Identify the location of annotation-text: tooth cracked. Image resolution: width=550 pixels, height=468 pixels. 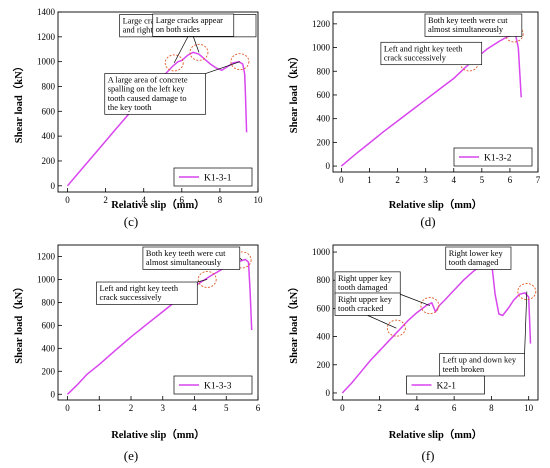
(361, 308).